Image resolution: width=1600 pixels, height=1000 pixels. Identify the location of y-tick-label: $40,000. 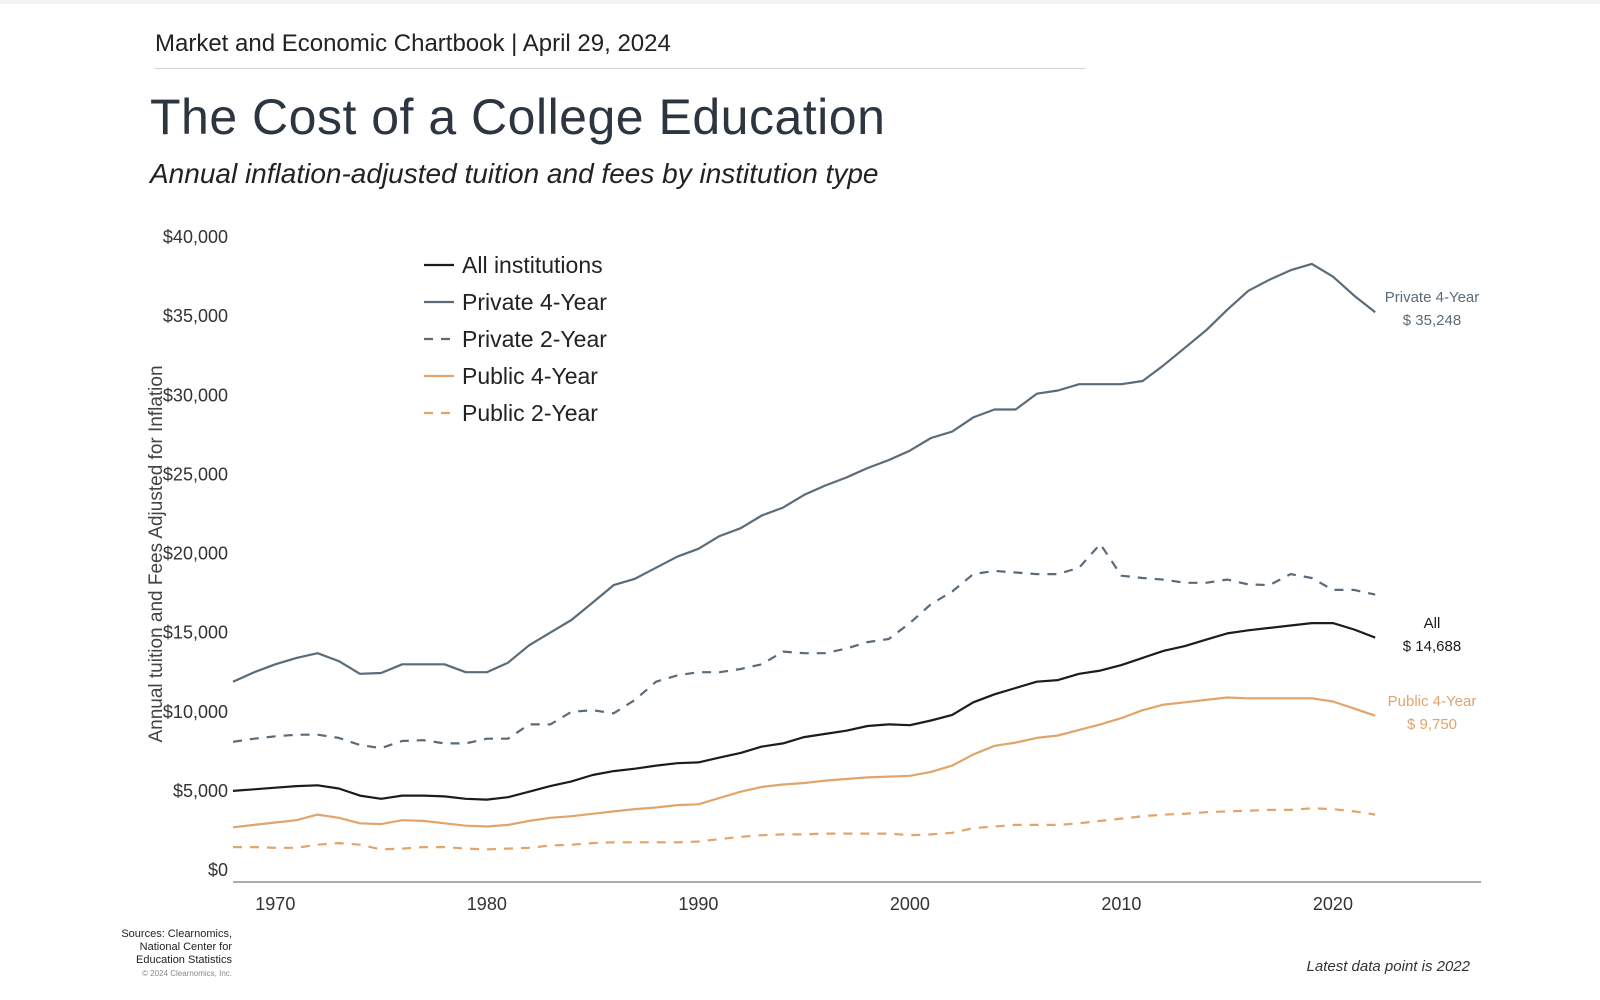
(195, 237).